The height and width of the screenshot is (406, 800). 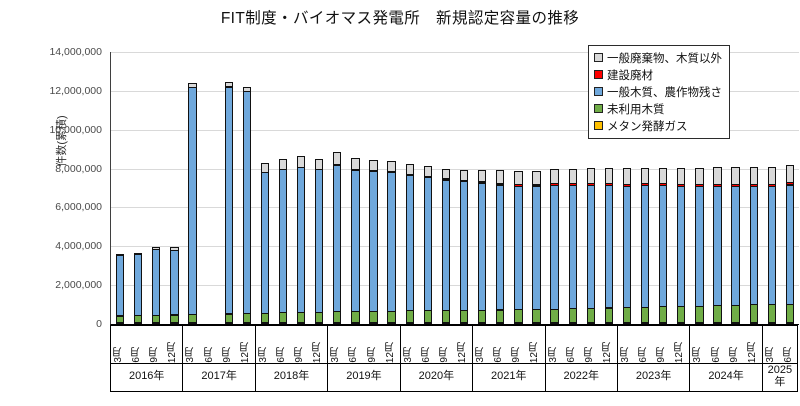 What do you see at coordinates (319, 240) in the screenshot?
I see `bar-2018年12月` at bounding box center [319, 240].